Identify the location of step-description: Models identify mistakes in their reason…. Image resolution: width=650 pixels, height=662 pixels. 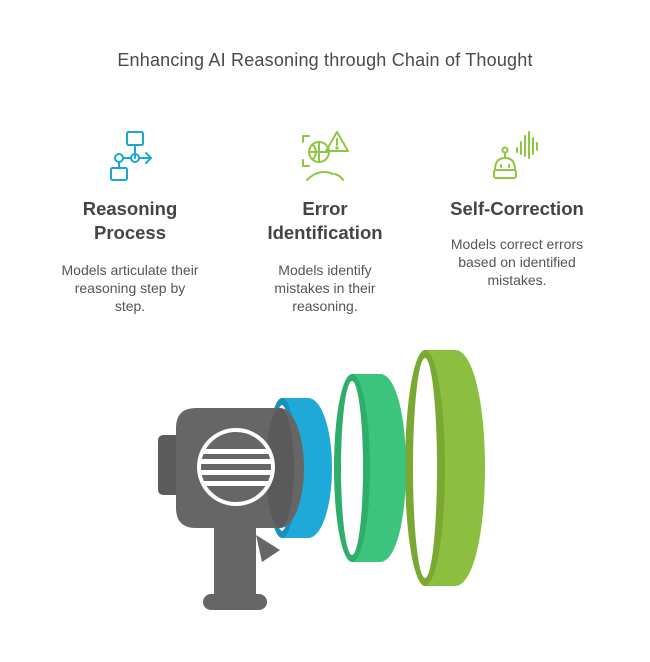
(325, 288).